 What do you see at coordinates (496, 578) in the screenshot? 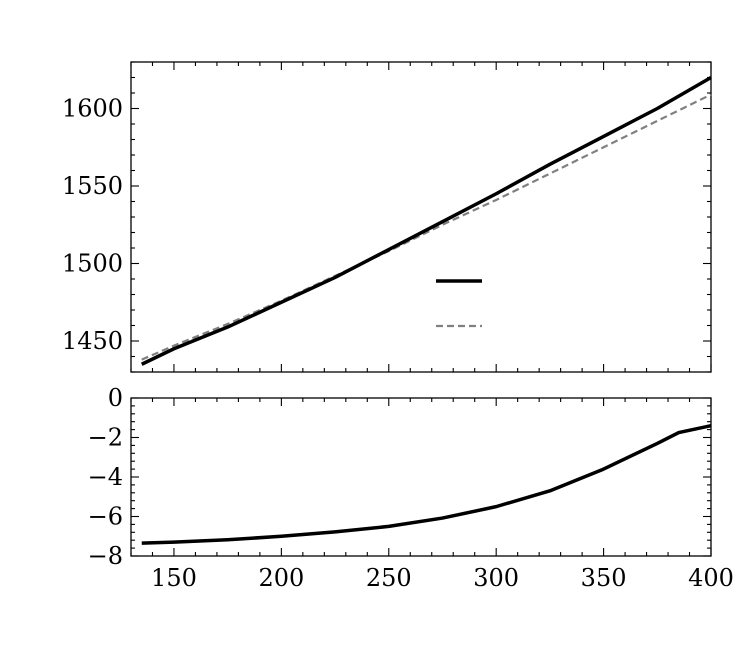
I see `x-tick-label: 300` at bounding box center [496, 578].